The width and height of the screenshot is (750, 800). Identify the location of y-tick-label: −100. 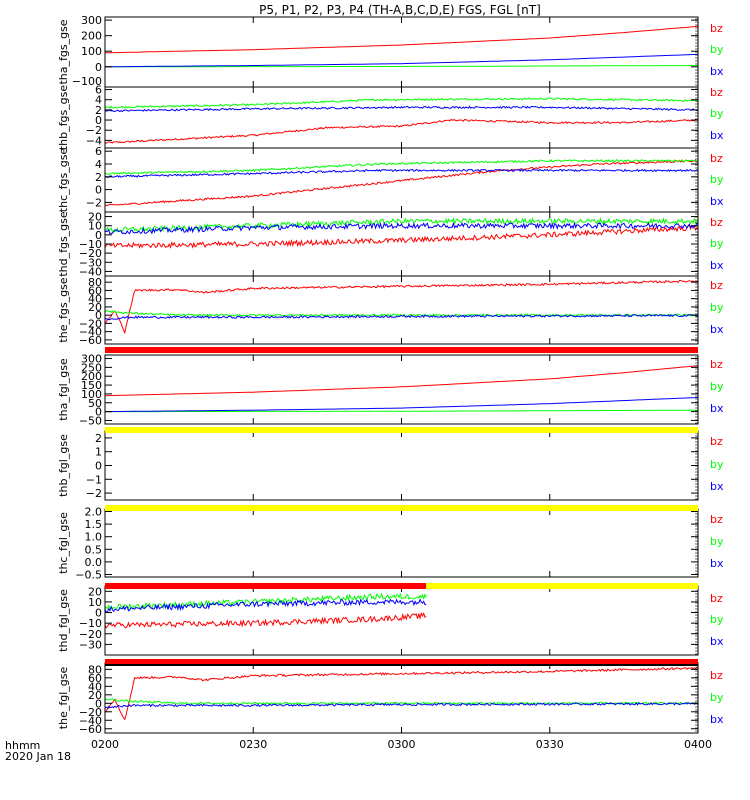
(87, 81).